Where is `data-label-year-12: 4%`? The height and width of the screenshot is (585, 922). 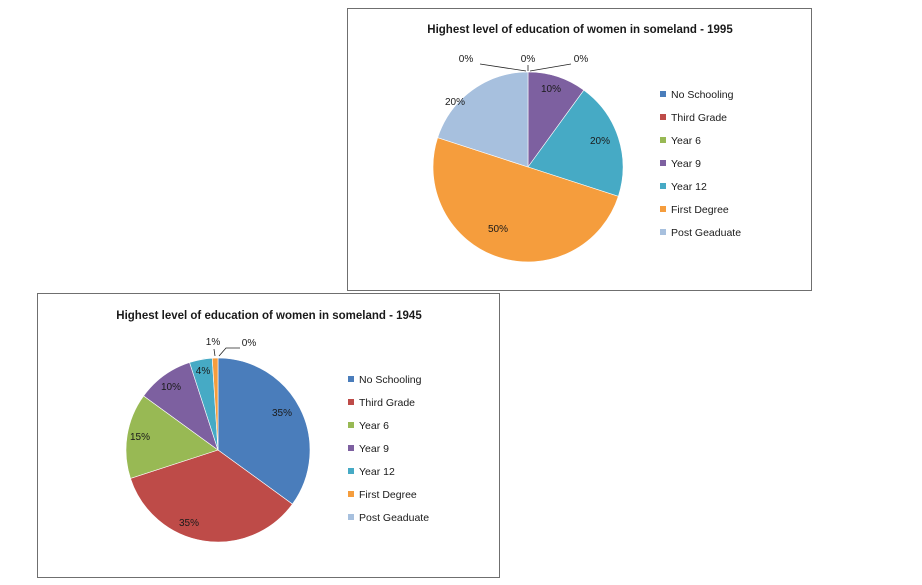 data-label-year-12: 4% is located at coordinates (203, 371).